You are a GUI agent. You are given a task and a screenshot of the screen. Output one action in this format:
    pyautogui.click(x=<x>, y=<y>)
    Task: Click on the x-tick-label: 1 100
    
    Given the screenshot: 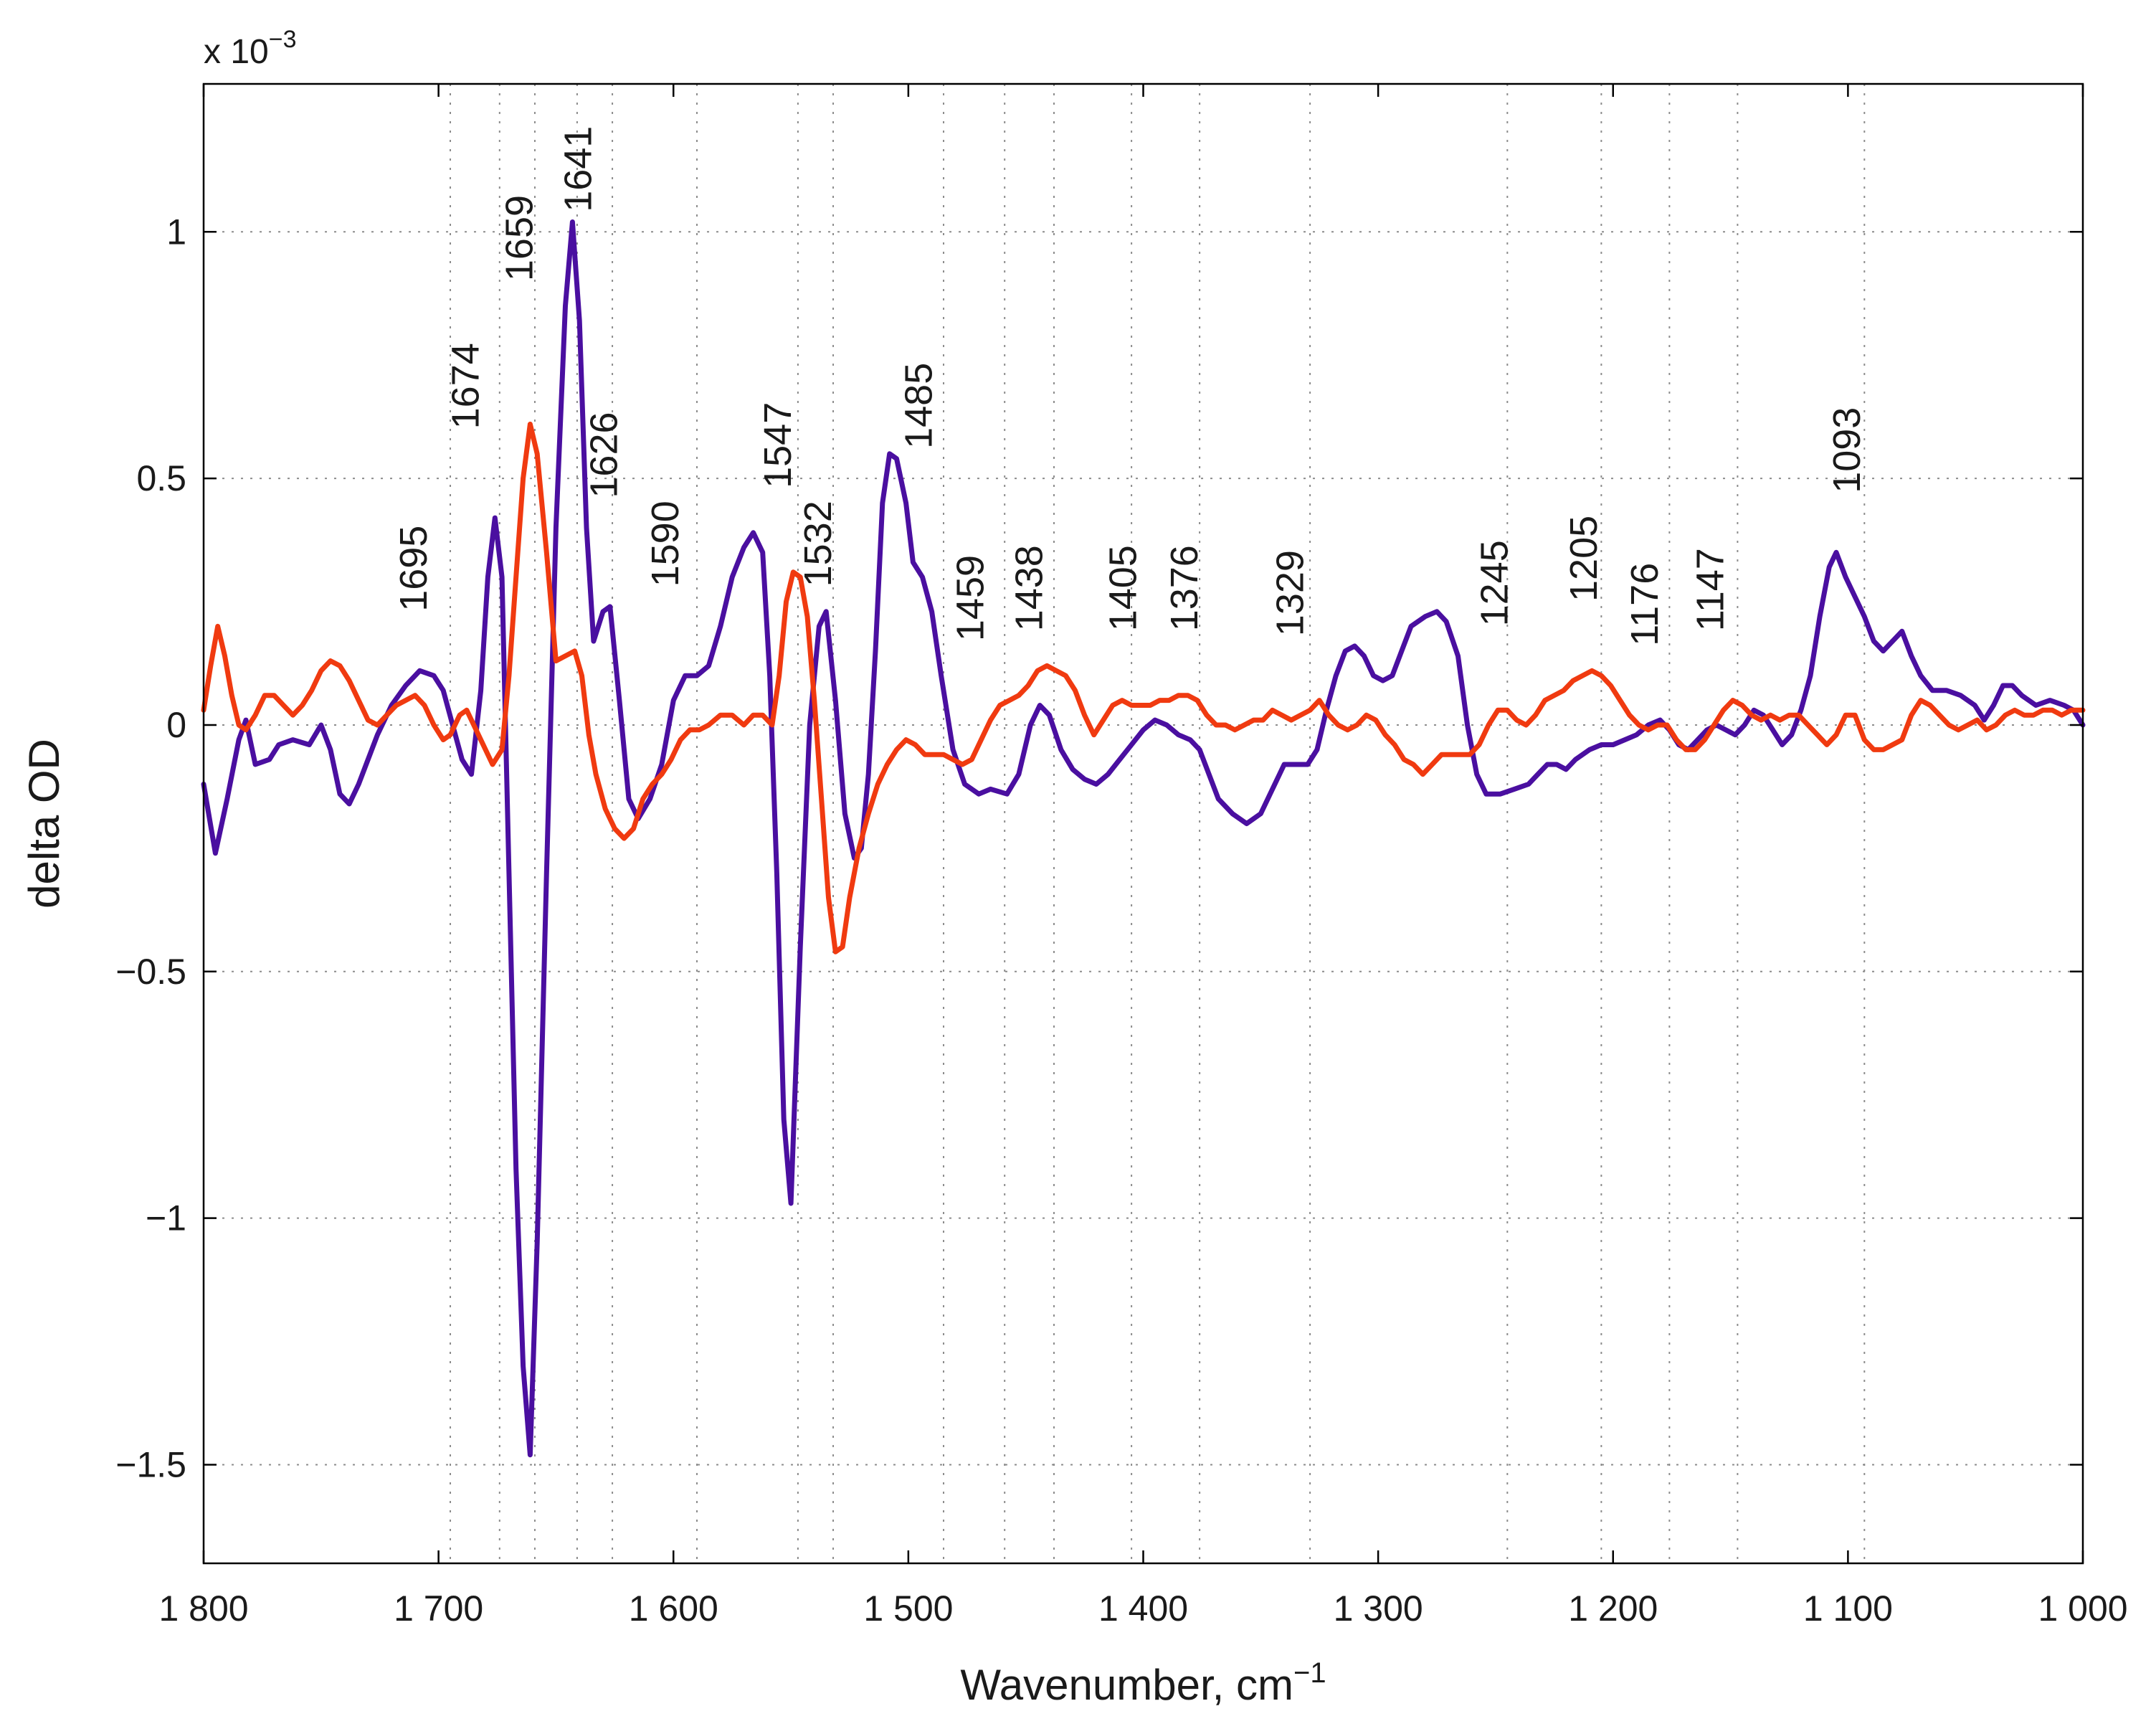 What is the action you would take?
    pyautogui.click(x=1848, y=1608)
    